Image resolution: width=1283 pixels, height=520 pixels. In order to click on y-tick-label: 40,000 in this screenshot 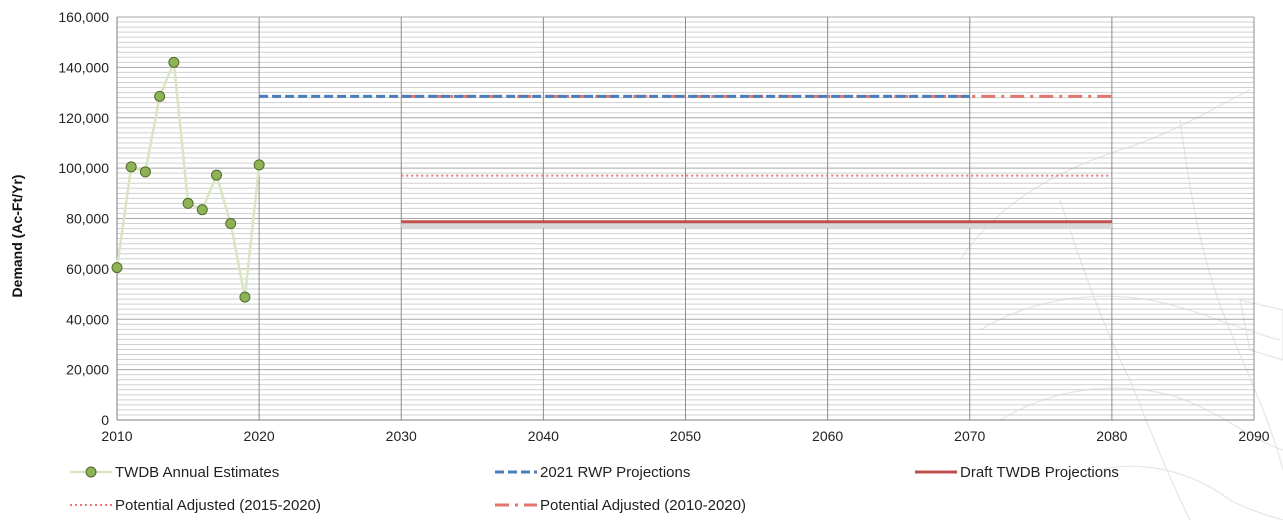, I will do `click(87, 319)`.